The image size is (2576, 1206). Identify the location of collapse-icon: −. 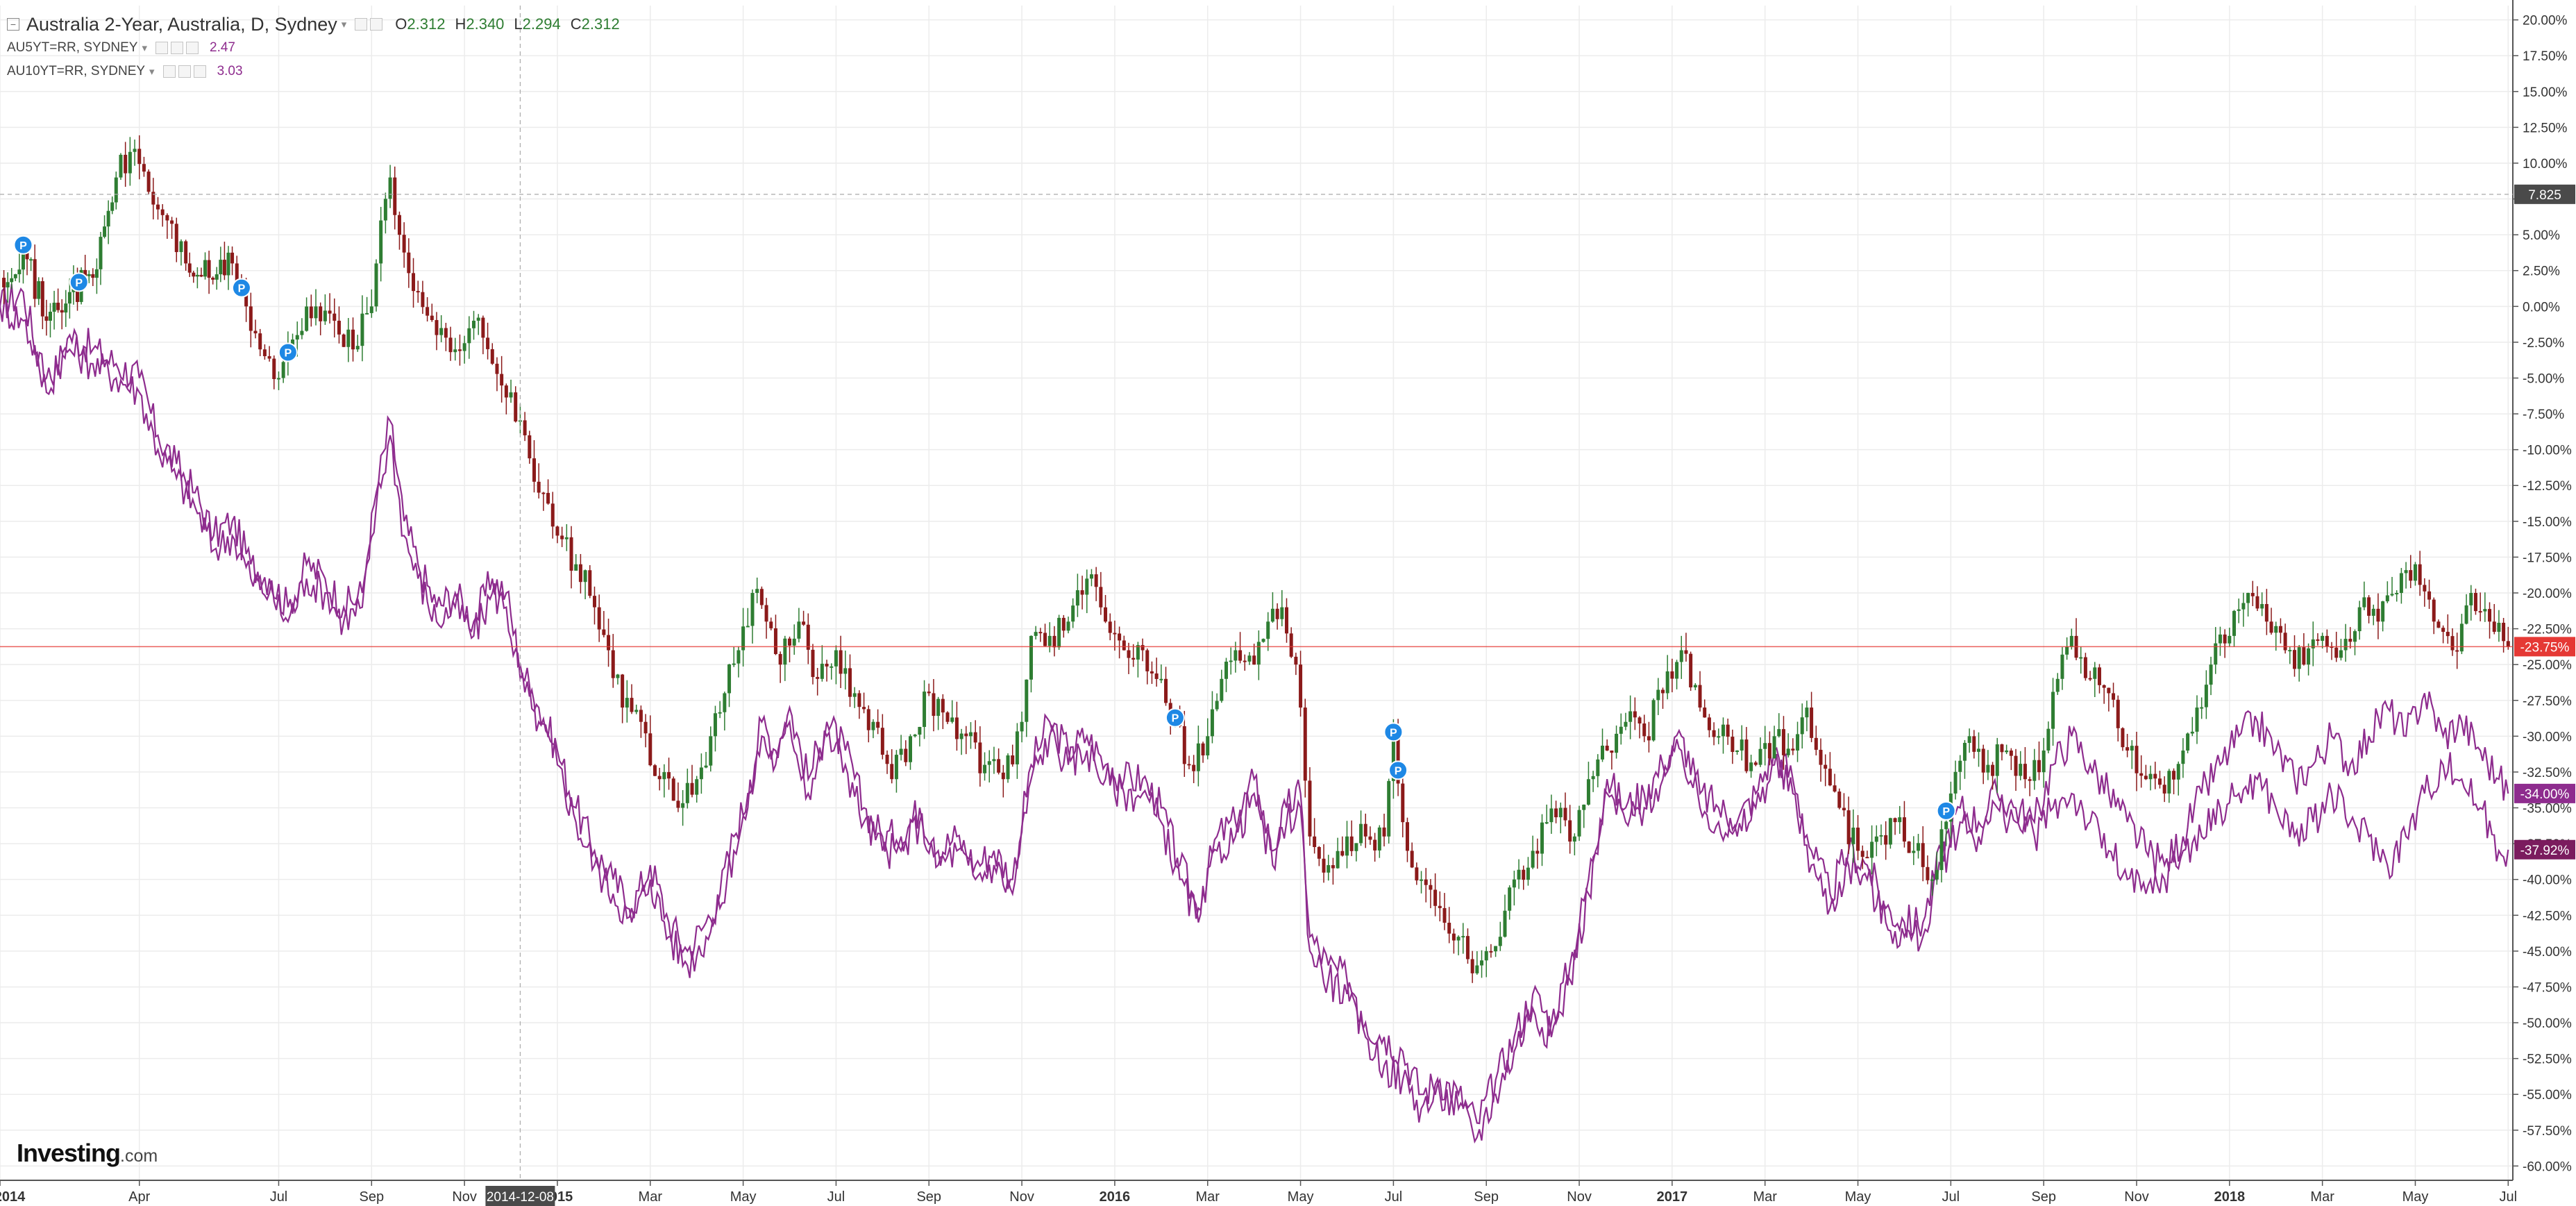
(13, 25).